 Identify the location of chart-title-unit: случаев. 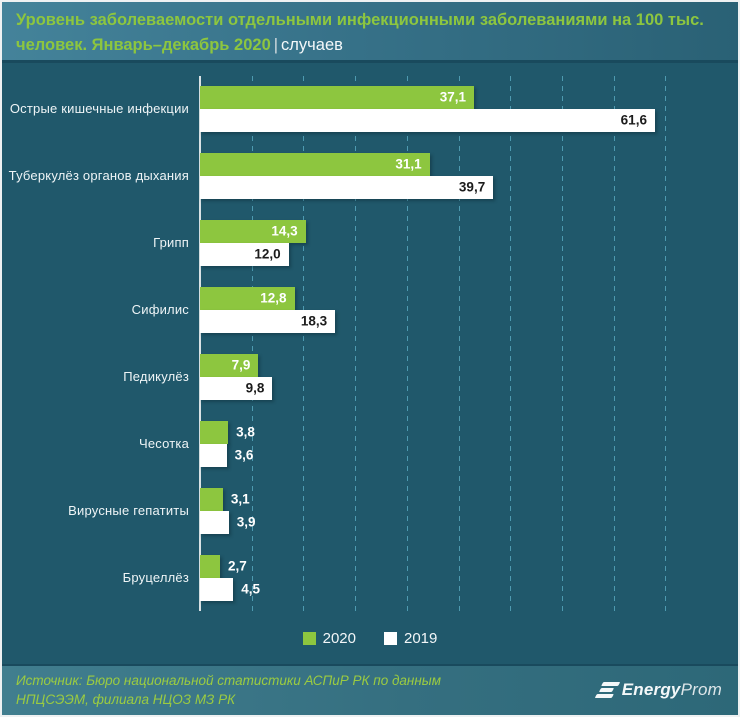
(312, 45).